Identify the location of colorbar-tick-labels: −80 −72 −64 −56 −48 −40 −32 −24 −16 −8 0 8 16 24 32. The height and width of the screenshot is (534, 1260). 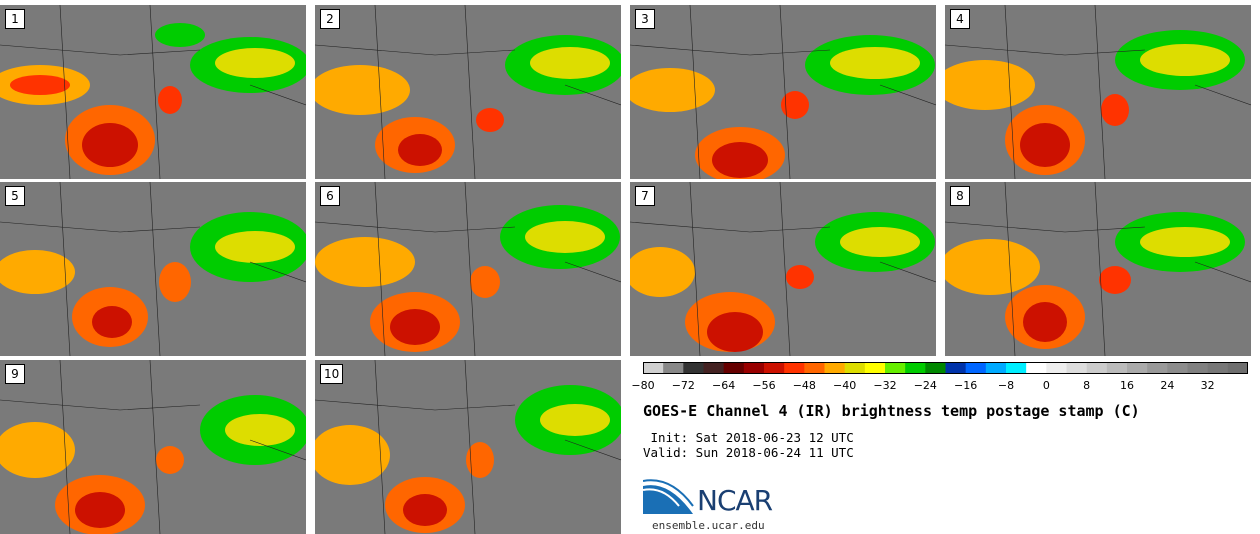
(940, 386).